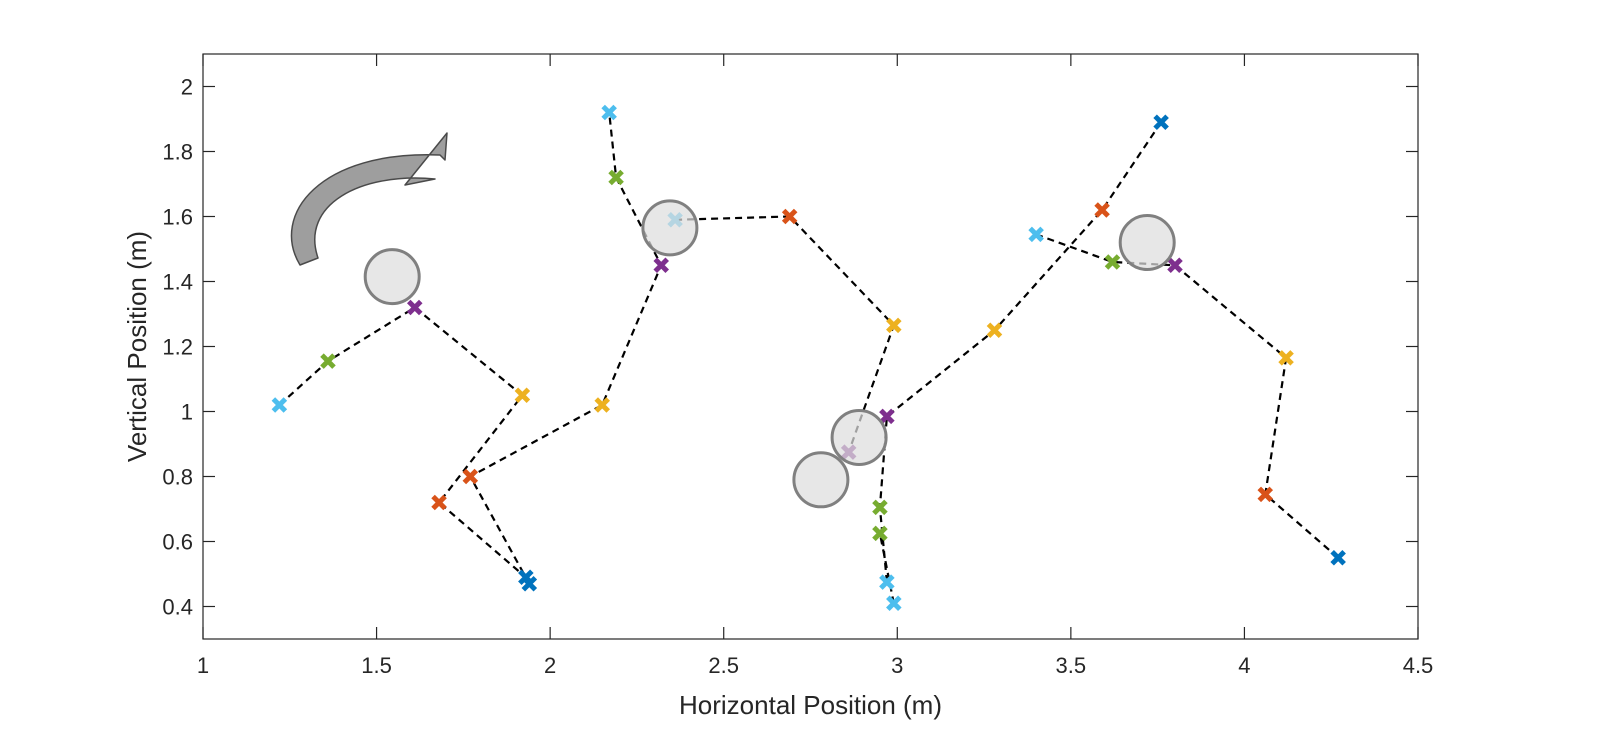 The image size is (1600, 736). I want to click on y-tick-label: 1.8, so click(177, 152).